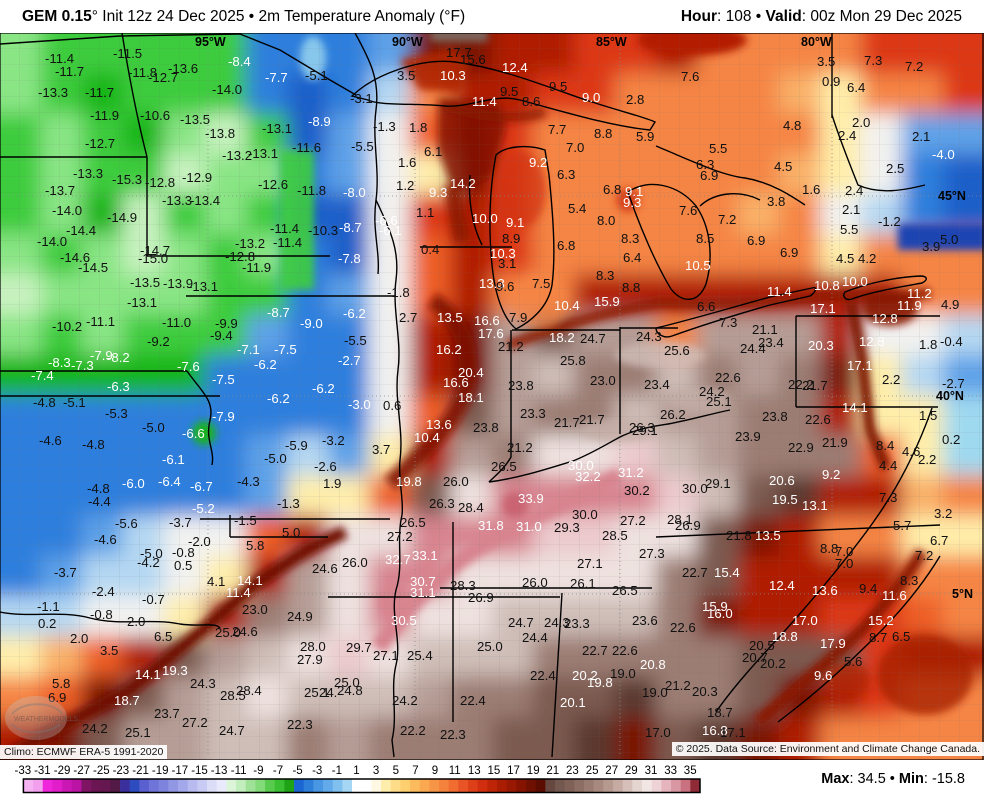 The width and height of the screenshot is (984, 808). What do you see at coordinates (354, 192) in the screenshot?
I see `svg-text: -8.0` at bounding box center [354, 192].